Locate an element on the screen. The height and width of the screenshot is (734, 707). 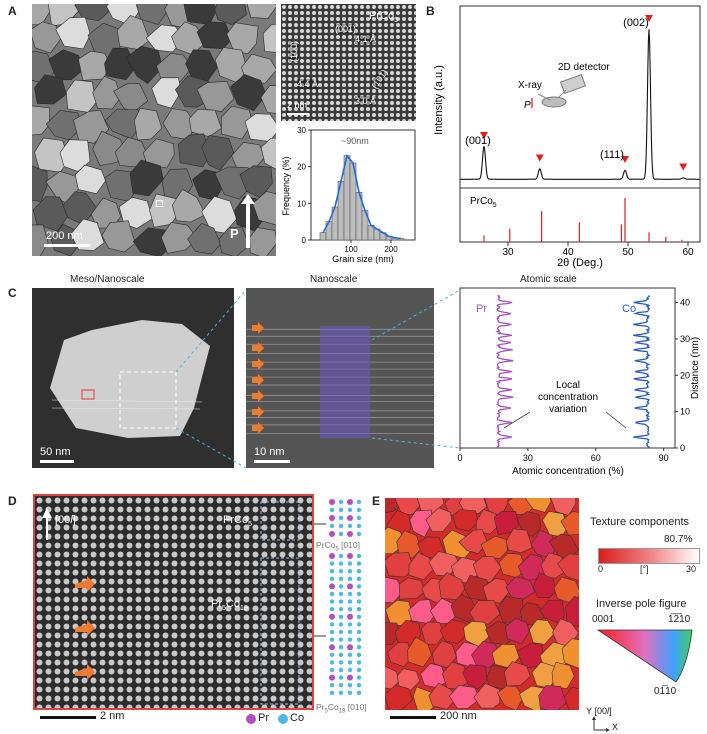
colorbar-max: 30 is located at coordinates (691, 569).